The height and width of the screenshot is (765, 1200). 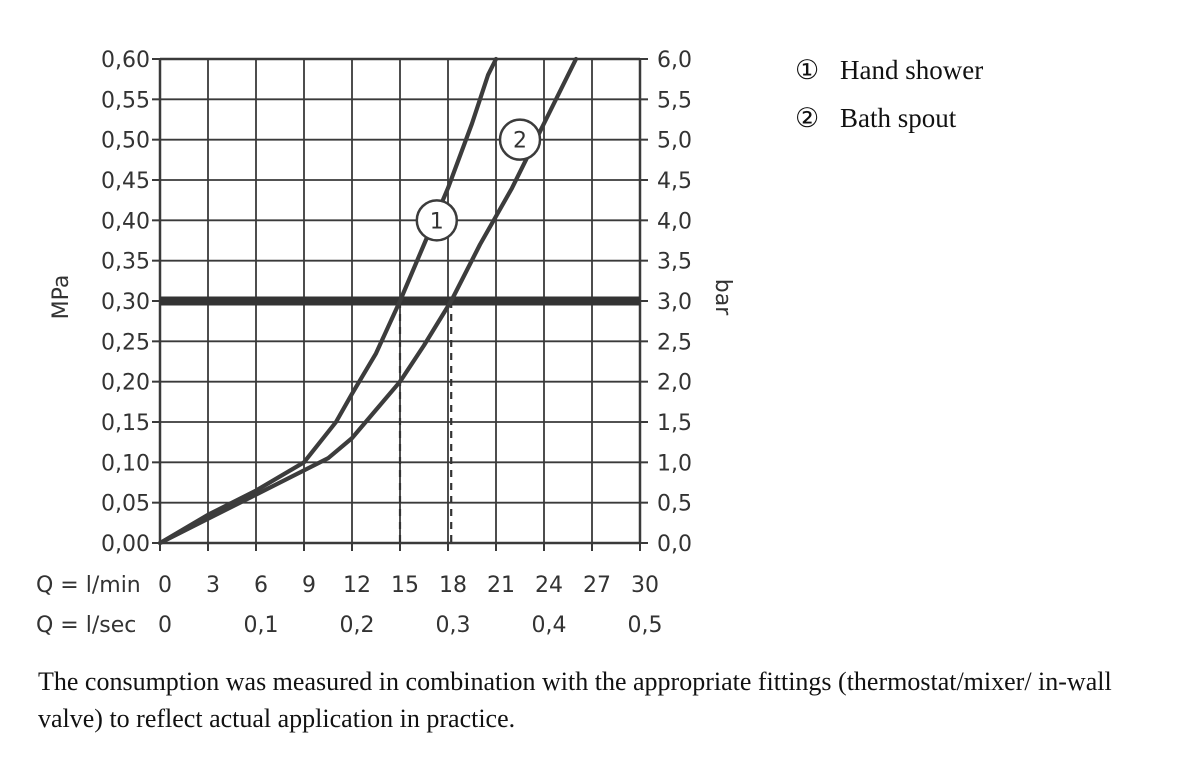 I want to click on y-left-tick-label: 0,15, so click(x=125, y=423).